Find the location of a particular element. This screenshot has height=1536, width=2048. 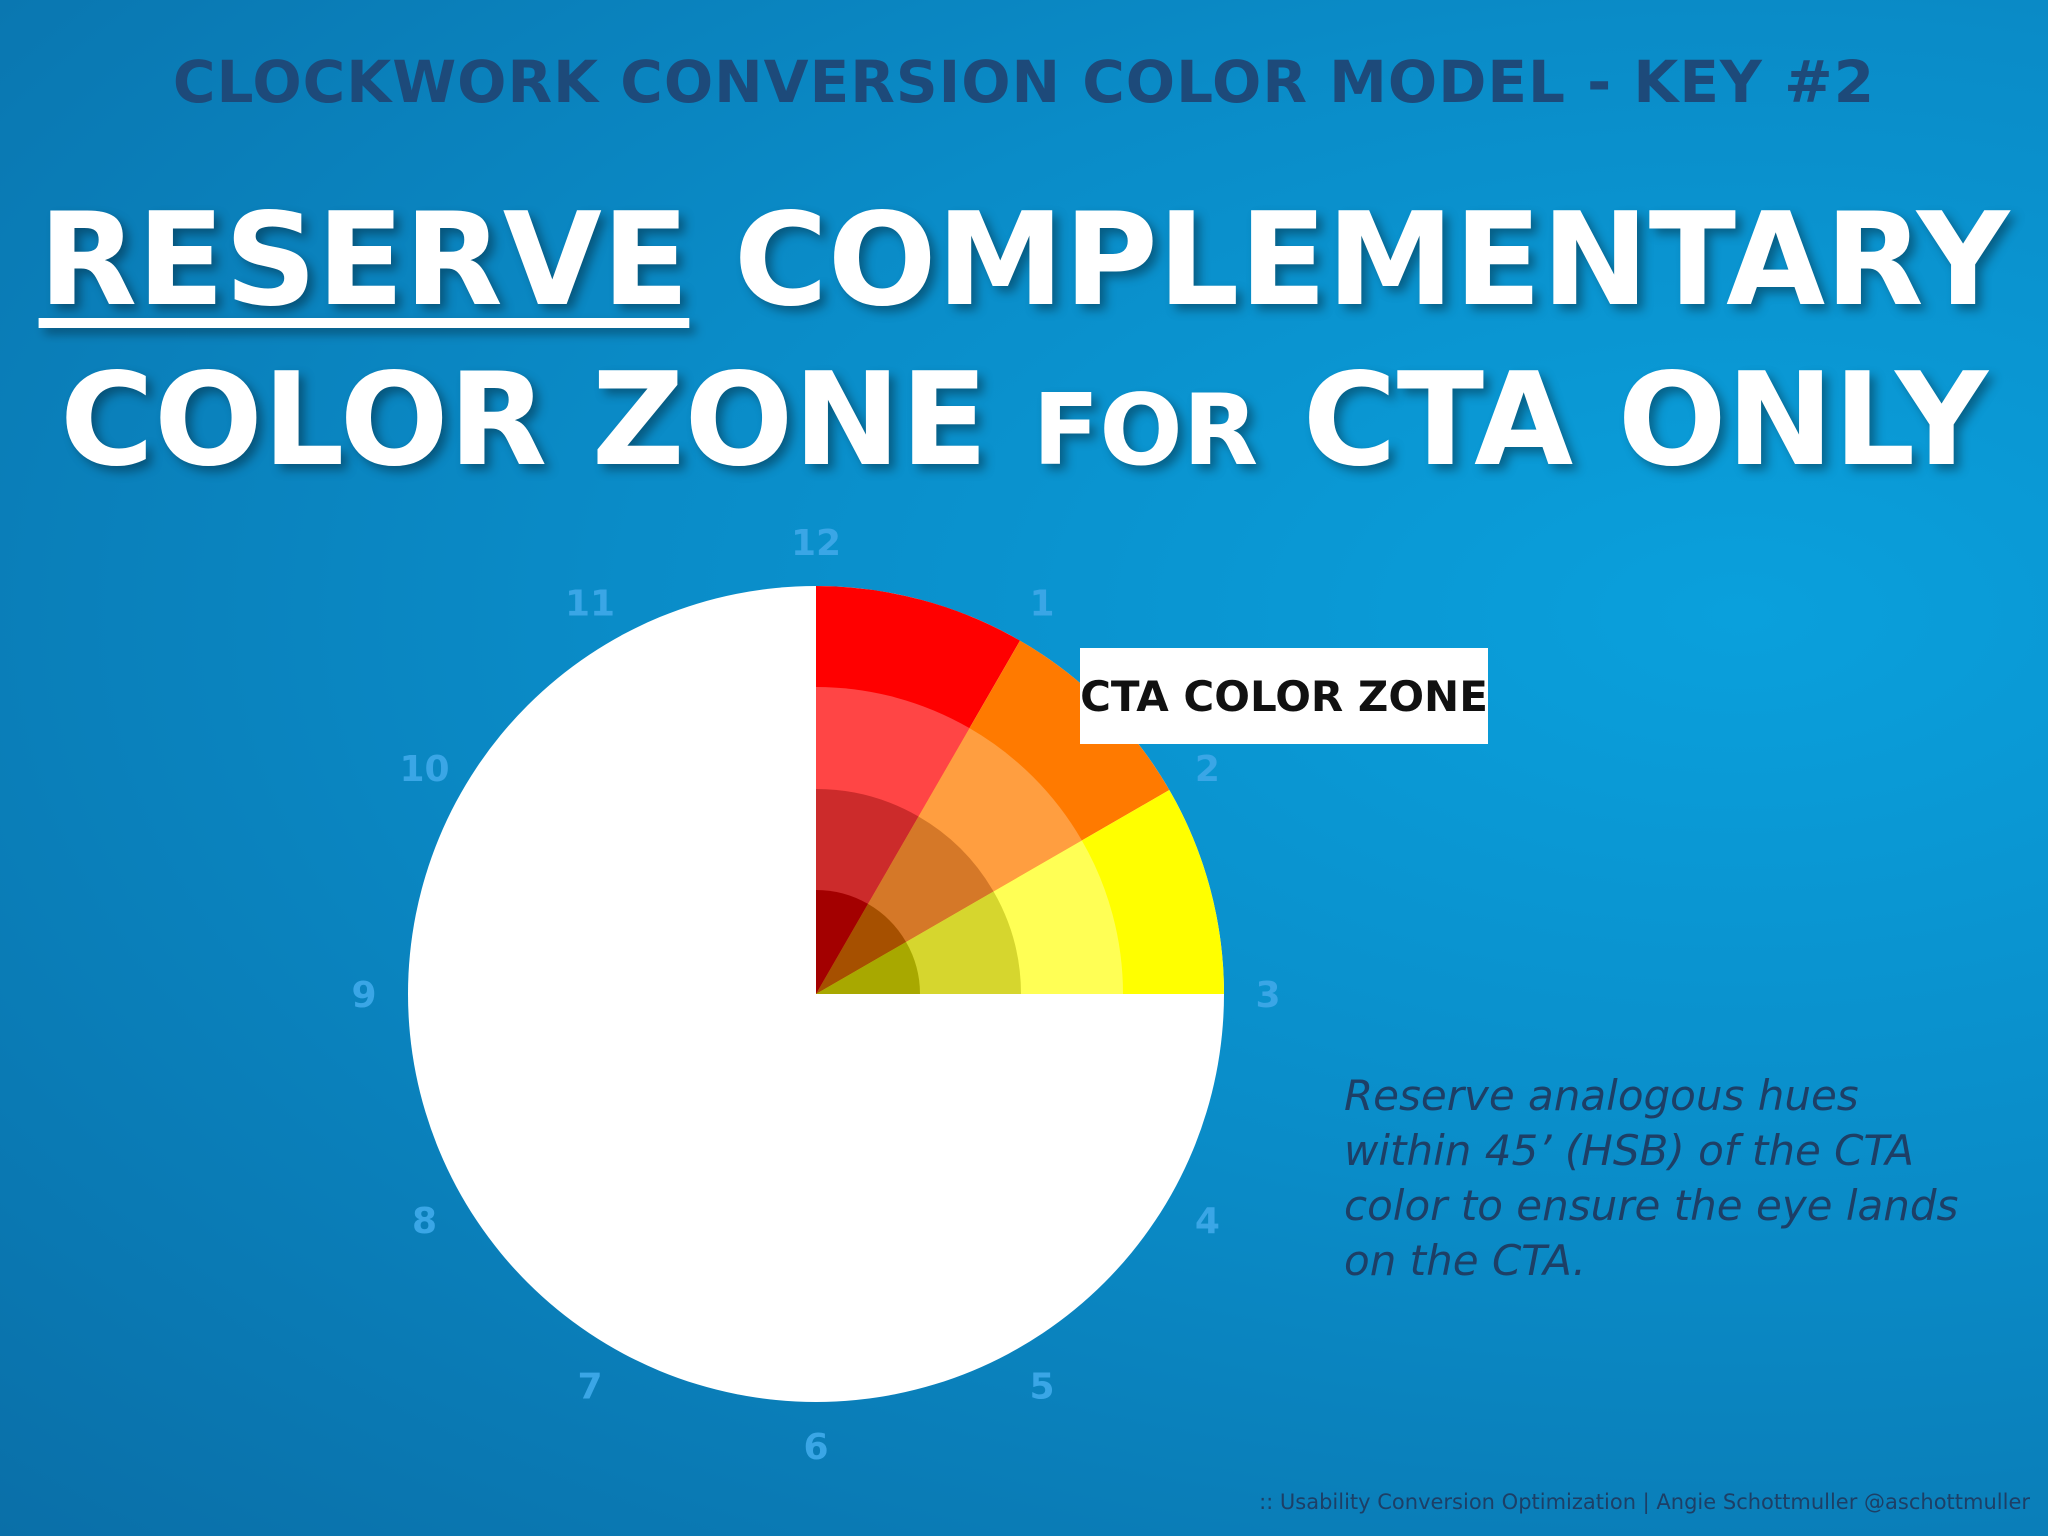

clock-number-10: 10 is located at coordinates (425, 769).